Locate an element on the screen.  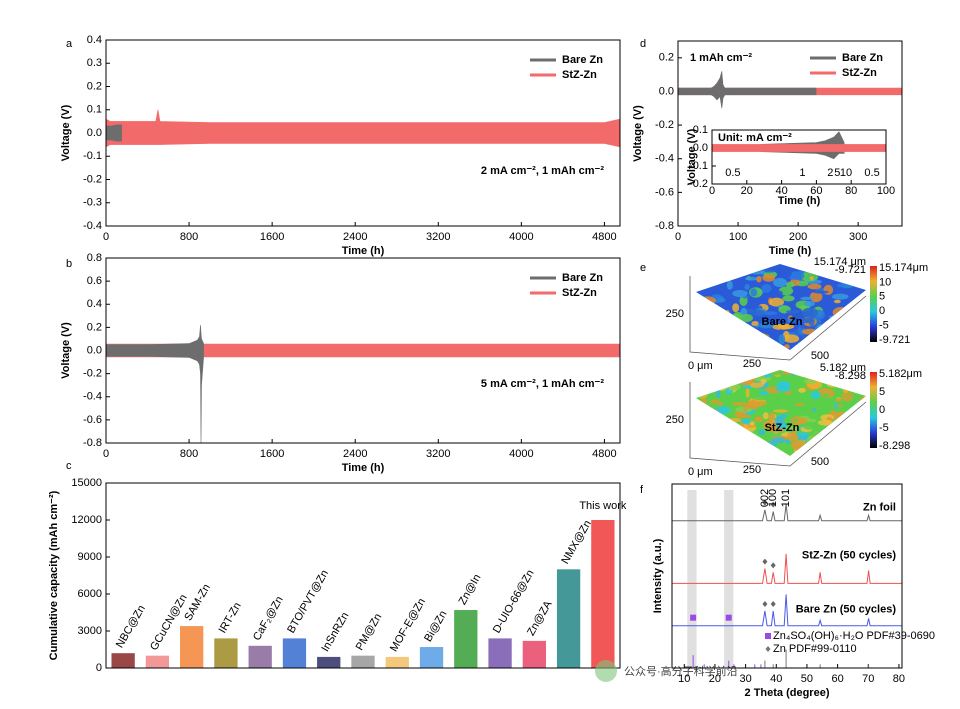
rate-label: 0.5 is located at coordinates (732, 173).